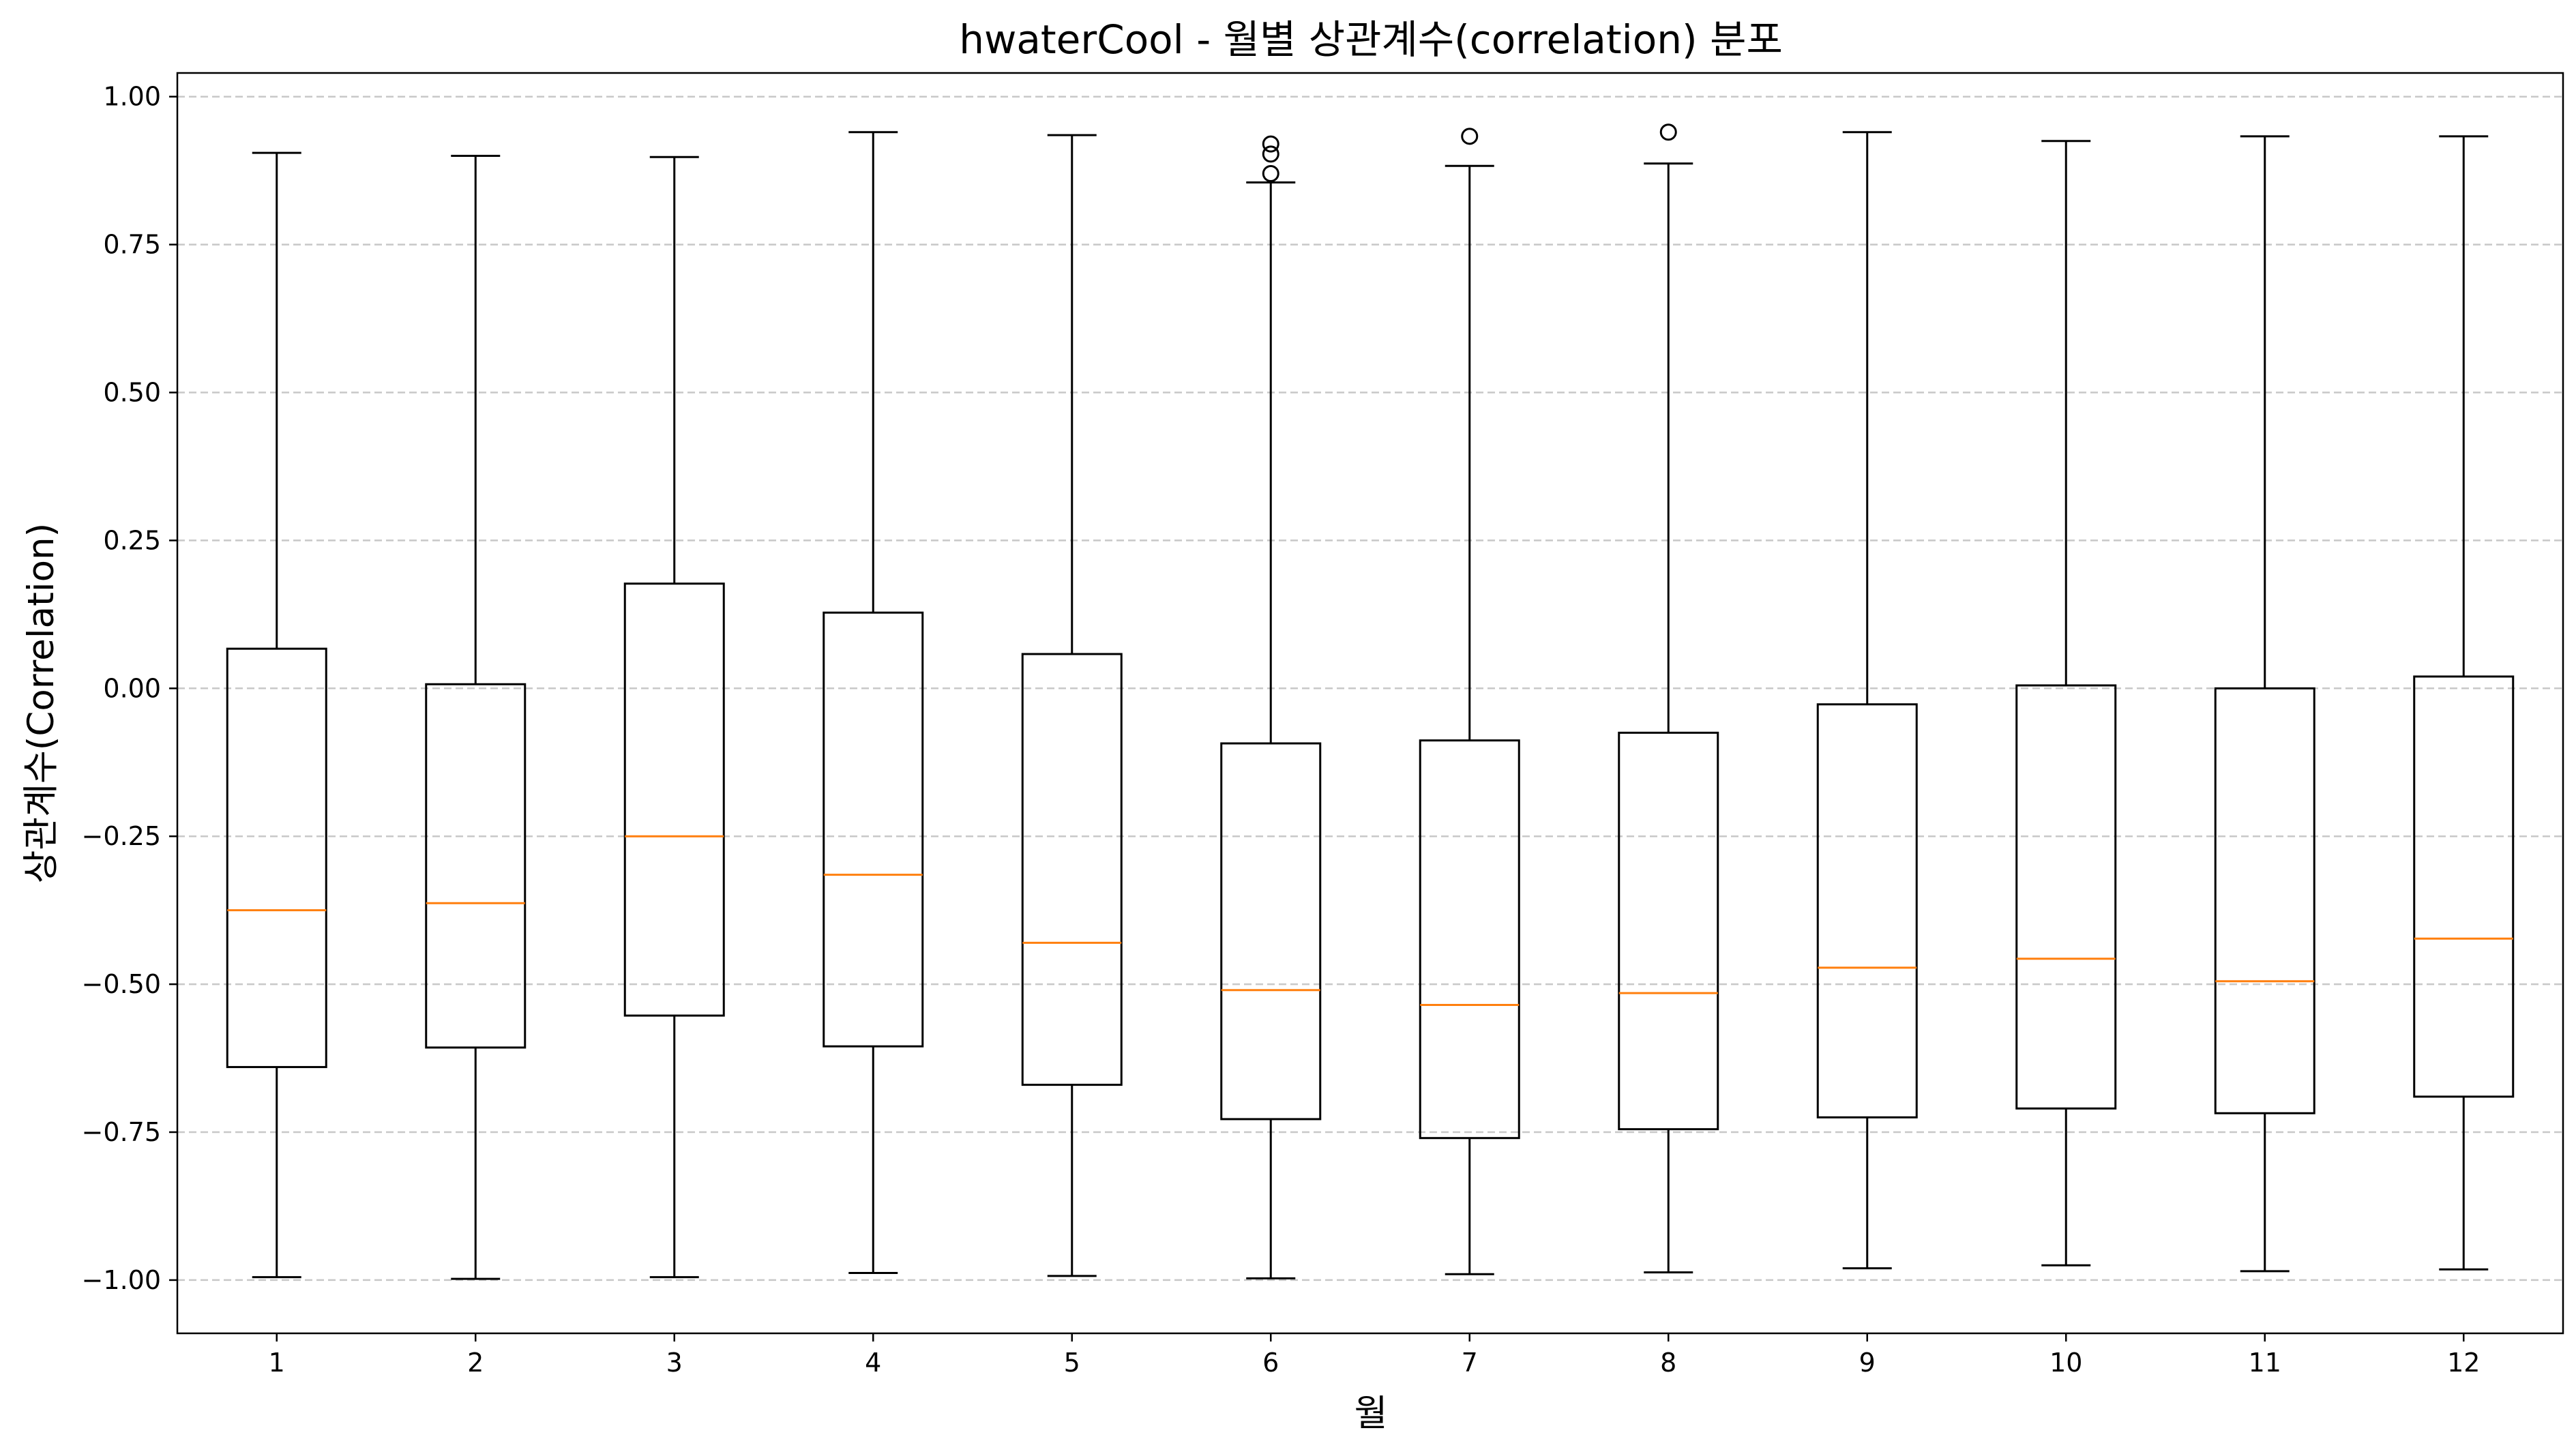 The height and width of the screenshot is (1452, 2576). What do you see at coordinates (277, 1363) in the screenshot?
I see `x-tick-label: 1` at bounding box center [277, 1363].